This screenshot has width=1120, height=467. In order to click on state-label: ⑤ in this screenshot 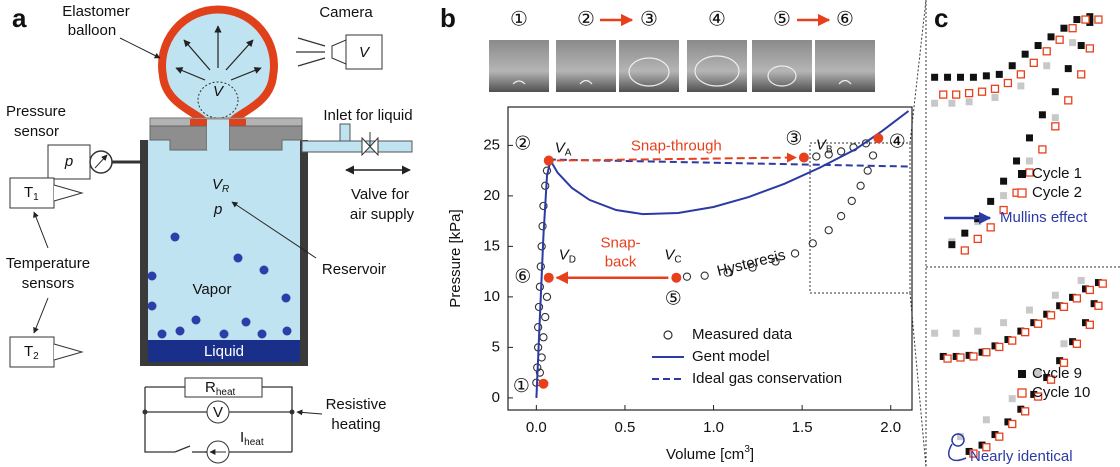, I will do `click(673, 299)`.